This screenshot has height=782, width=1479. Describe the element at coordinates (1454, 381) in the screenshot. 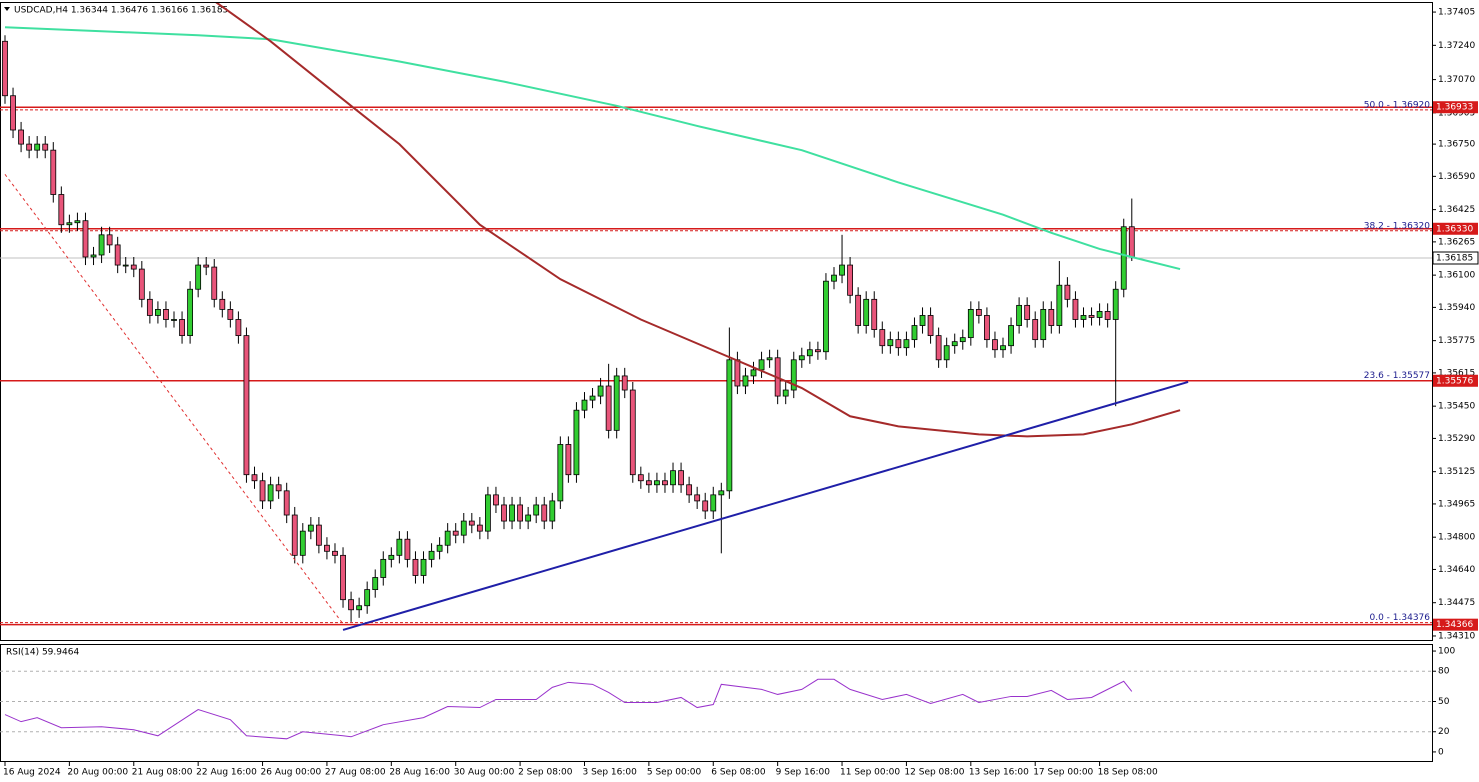

I see `level-label: 1.35576` at that location.